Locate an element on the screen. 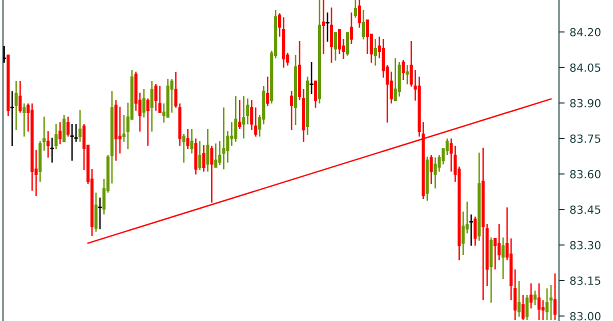 The image size is (613, 321). y-tick-label: 84.05 is located at coordinates (585, 67).